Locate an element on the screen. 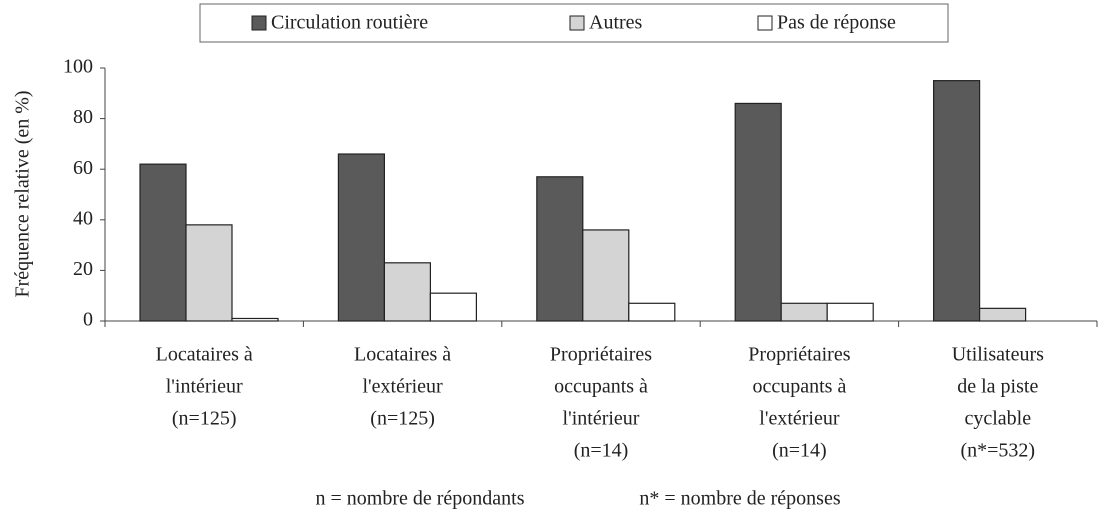  legend-label: Circulation routière is located at coordinates (349, 23).